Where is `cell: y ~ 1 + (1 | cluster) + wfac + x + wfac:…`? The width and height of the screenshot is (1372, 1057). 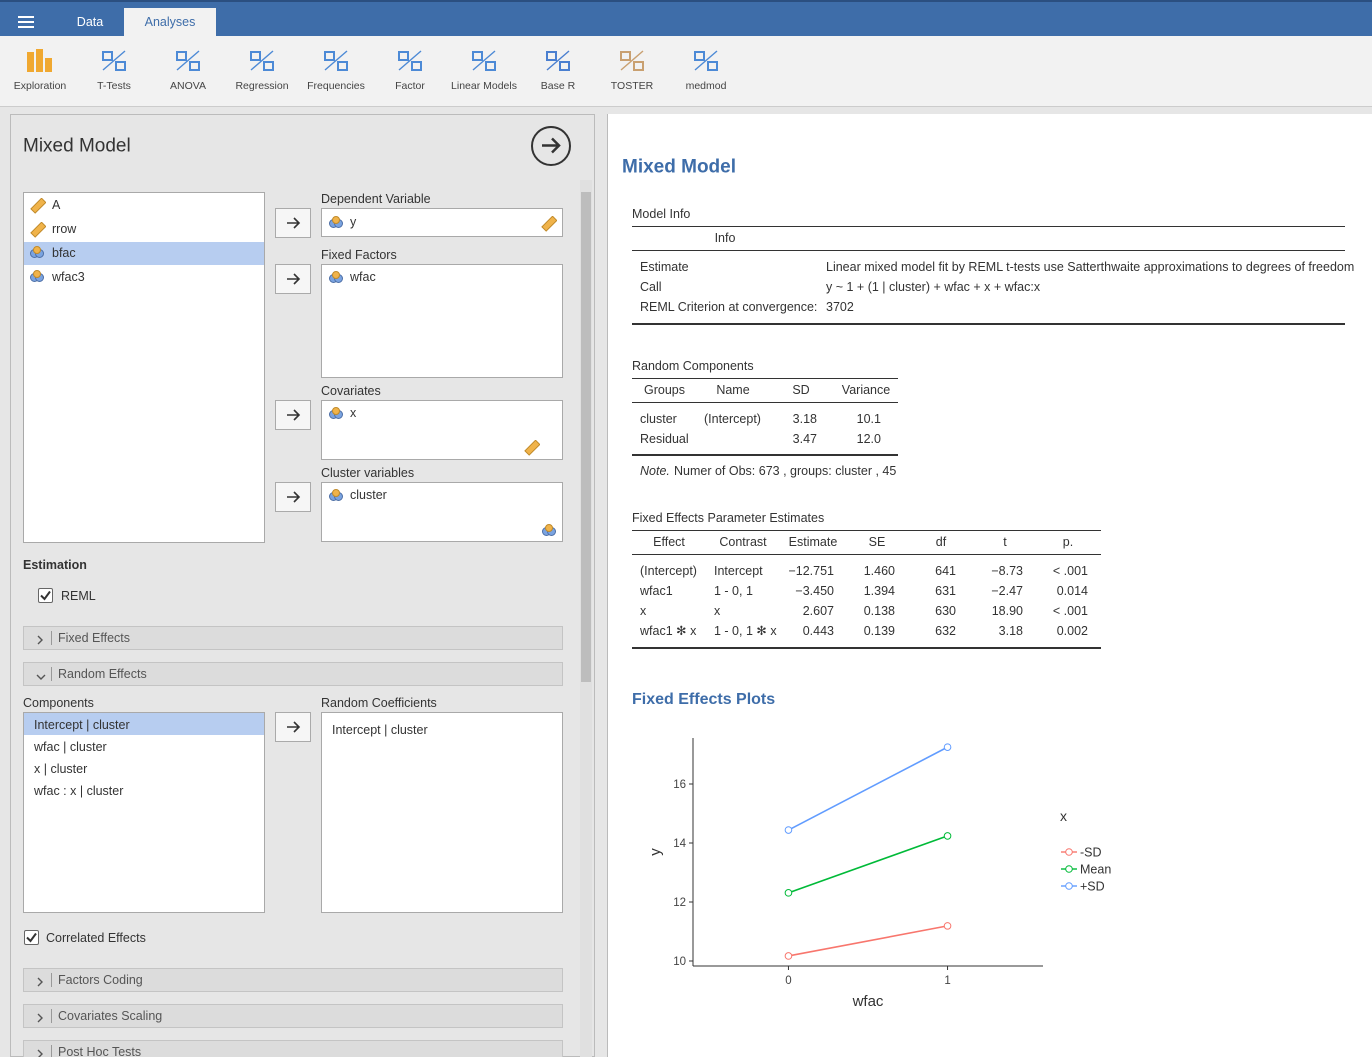
cell: y ~ 1 + (1 | cluster) + wfac + x + wfac:… is located at coordinates (933, 286).